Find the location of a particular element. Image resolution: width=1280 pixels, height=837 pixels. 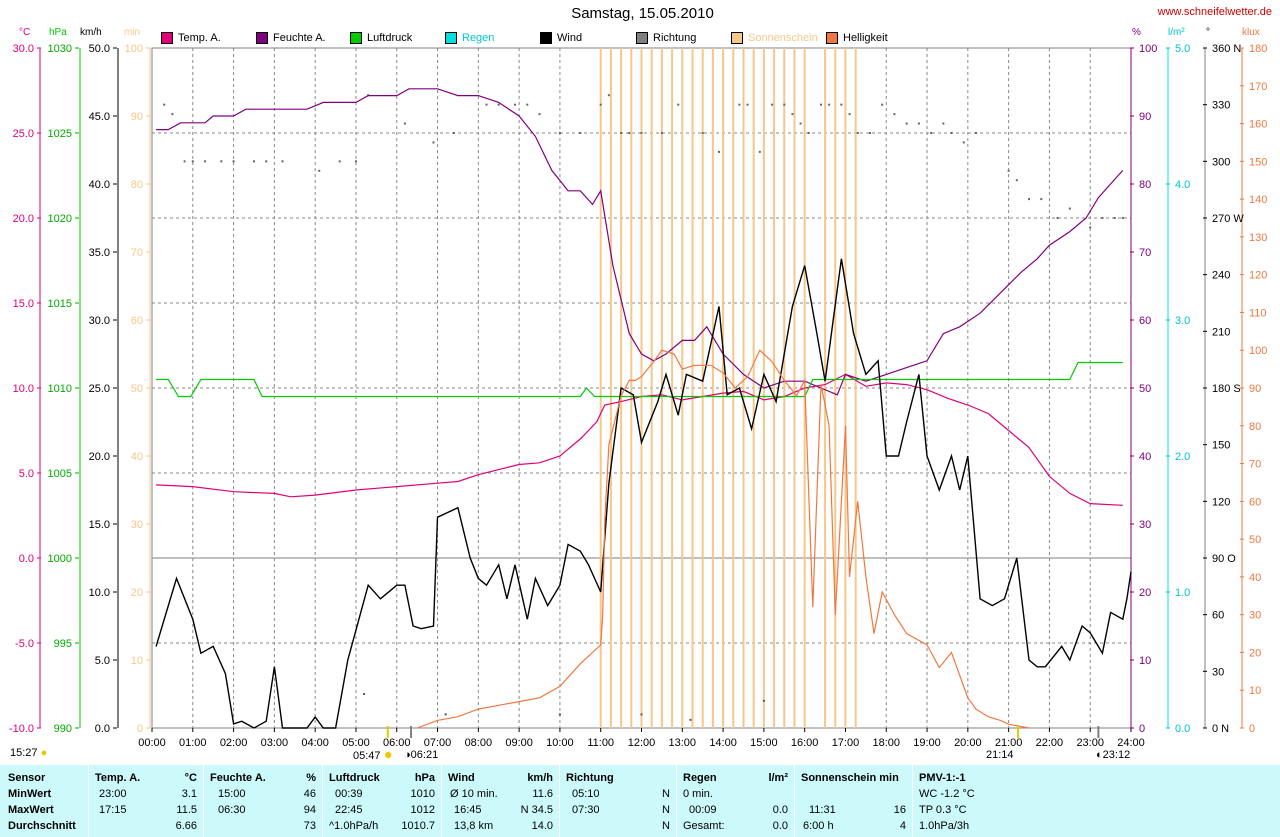

wind-axis-label: 25.0 is located at coordinates (99, 389).